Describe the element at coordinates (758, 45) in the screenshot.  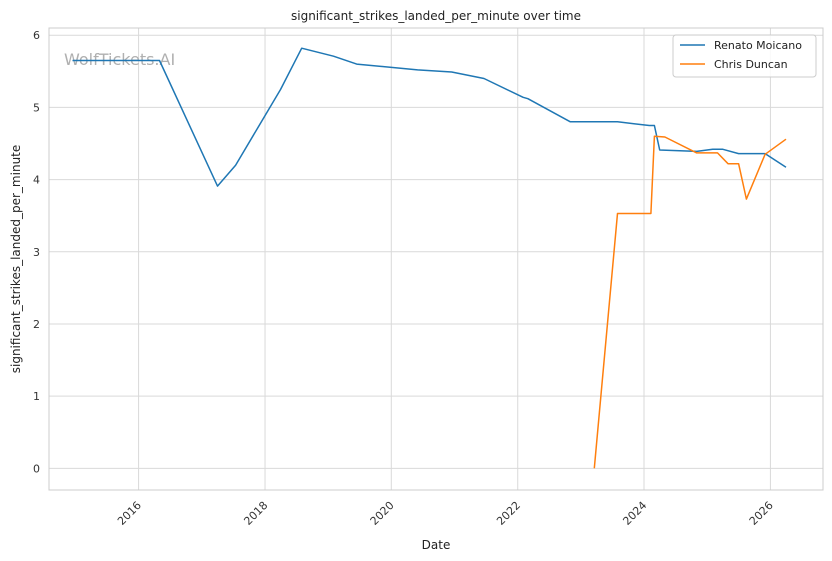
I see `legend-label-0: Renato Moicano` at that location.